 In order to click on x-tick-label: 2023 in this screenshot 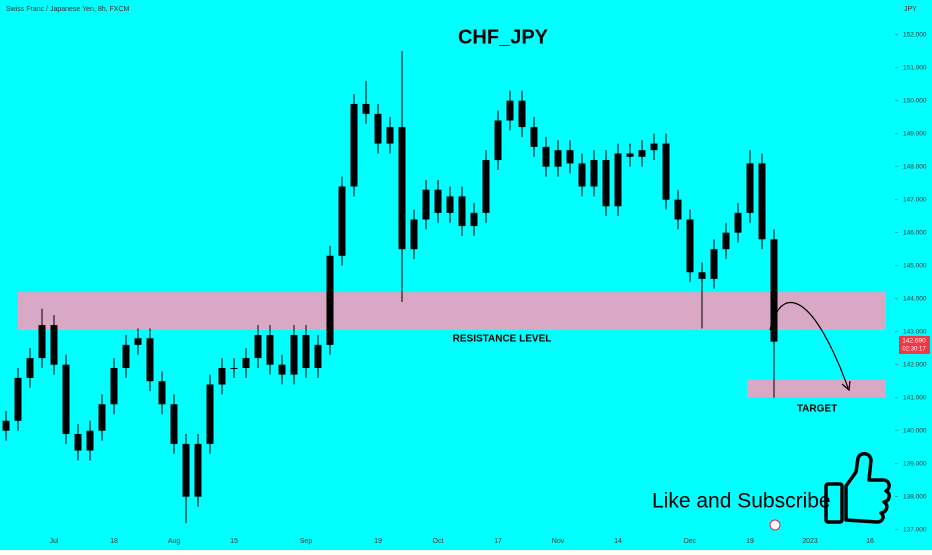, I will do `click(810, 541)`.